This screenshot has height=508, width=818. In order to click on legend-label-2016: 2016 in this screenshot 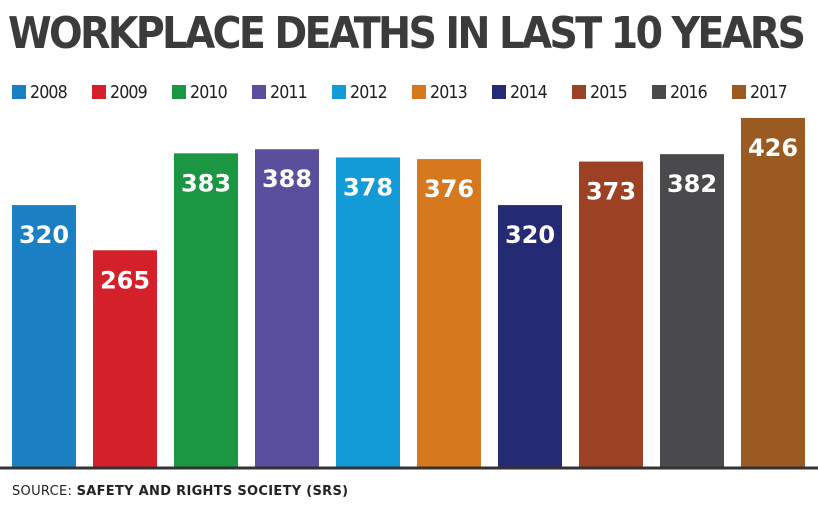, I will do `click(689, 92)`.